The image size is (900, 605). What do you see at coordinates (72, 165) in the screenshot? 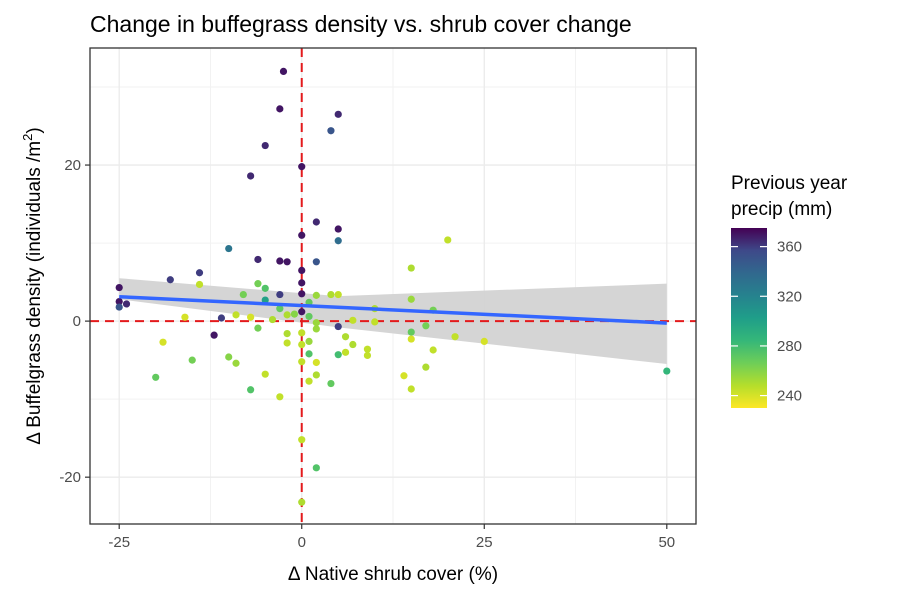
I see `y-tick-label: 20` at bounding box center [72, 165].